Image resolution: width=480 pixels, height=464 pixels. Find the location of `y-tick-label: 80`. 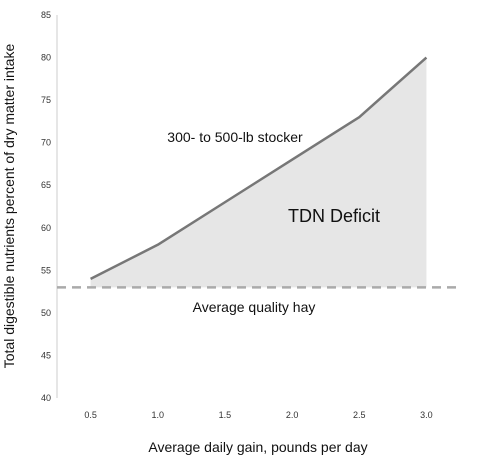

y-tick-label: 80 is located at coordinates (46, 58).